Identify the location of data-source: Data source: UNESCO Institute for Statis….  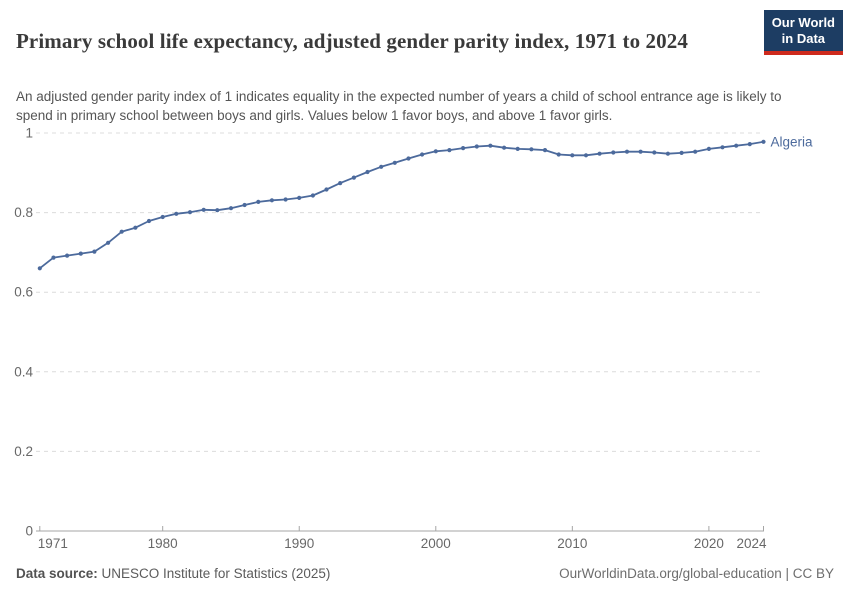
(173, 573).